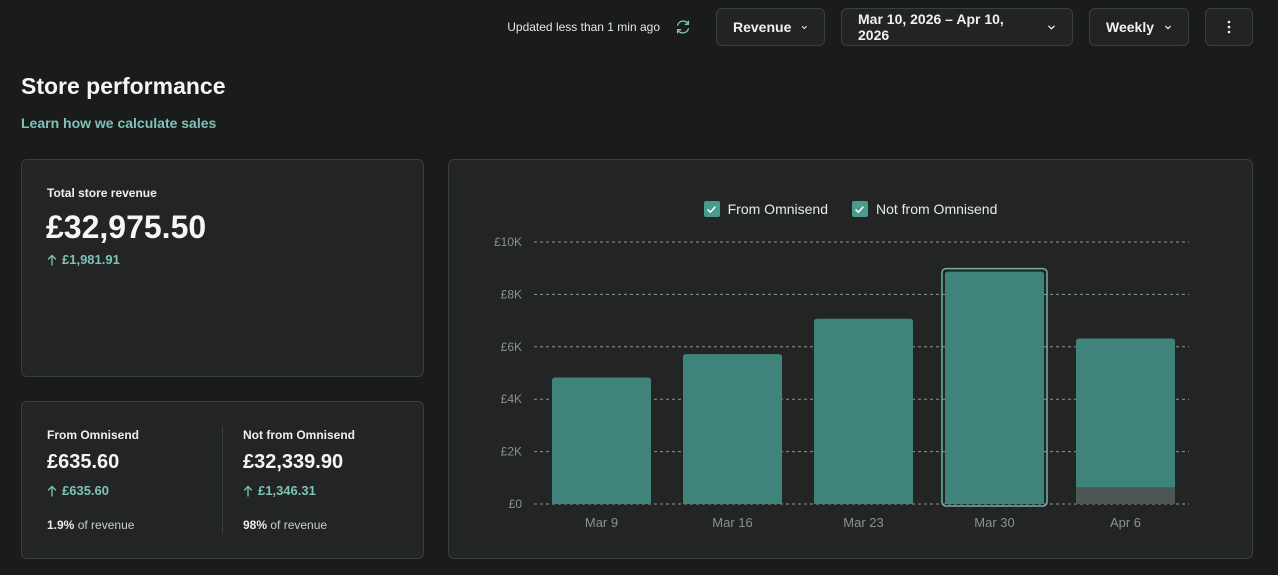  Describe the element at coordinates (601, 522) in the screenshot. I see `x-tick-label: Mar 9` at that location.